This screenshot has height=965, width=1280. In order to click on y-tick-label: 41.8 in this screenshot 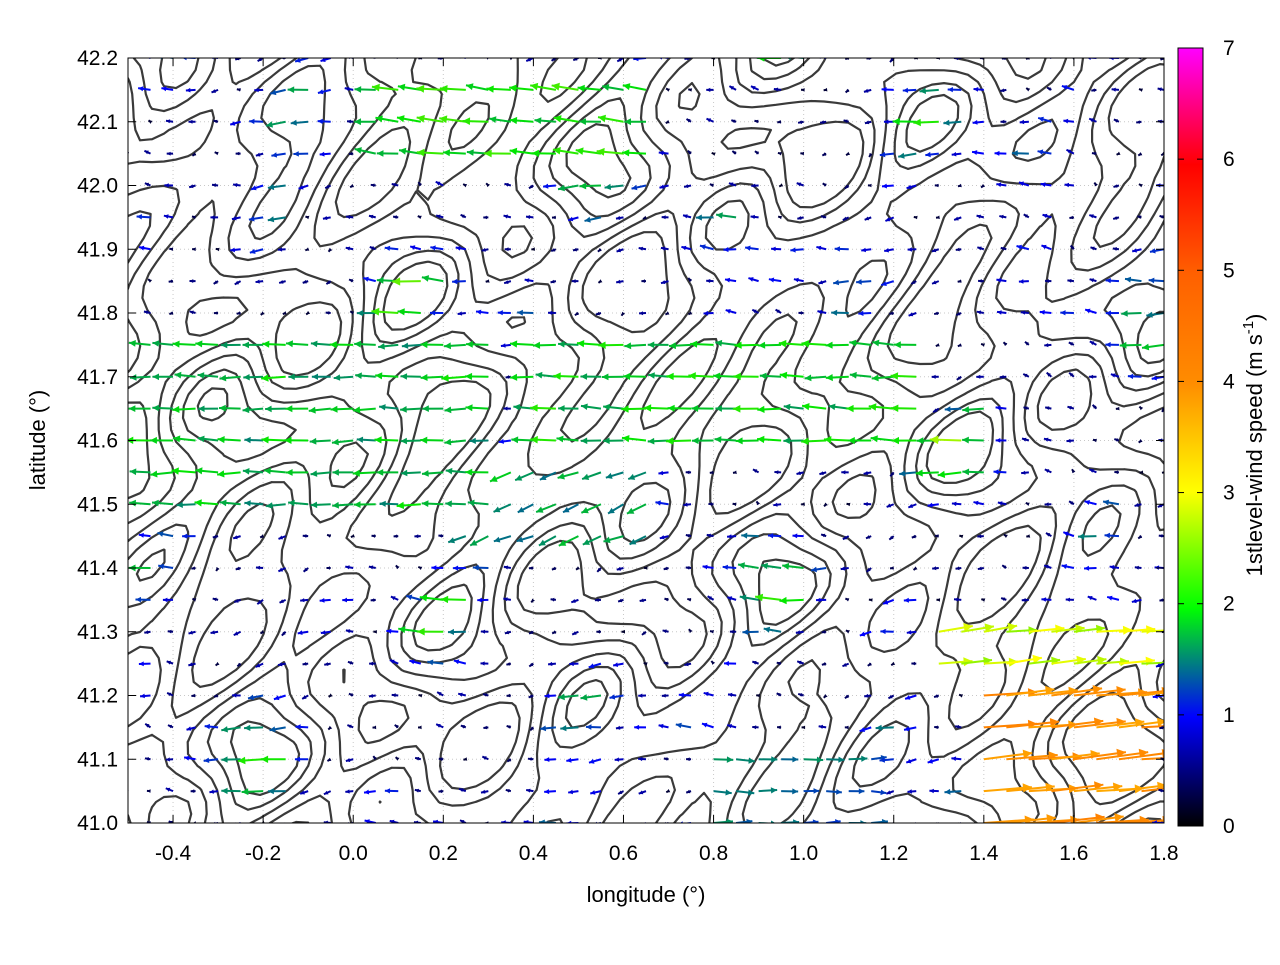, I will do `click(97, 313)`.